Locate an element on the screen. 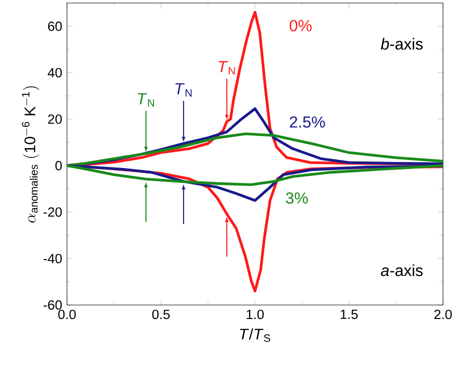  x-axis-title: T/T$_{S}$ is located at coordinates (255, 335).